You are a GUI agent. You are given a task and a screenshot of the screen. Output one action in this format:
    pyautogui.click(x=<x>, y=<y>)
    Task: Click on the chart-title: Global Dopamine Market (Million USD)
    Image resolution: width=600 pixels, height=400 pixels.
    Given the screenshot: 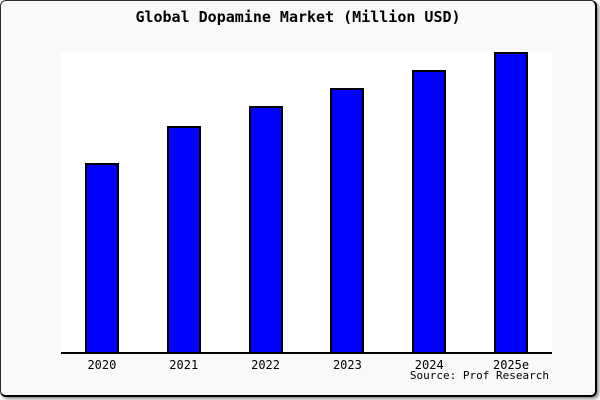 What is the action you would take?
    pyautogui.click(x=298, y=17)
    